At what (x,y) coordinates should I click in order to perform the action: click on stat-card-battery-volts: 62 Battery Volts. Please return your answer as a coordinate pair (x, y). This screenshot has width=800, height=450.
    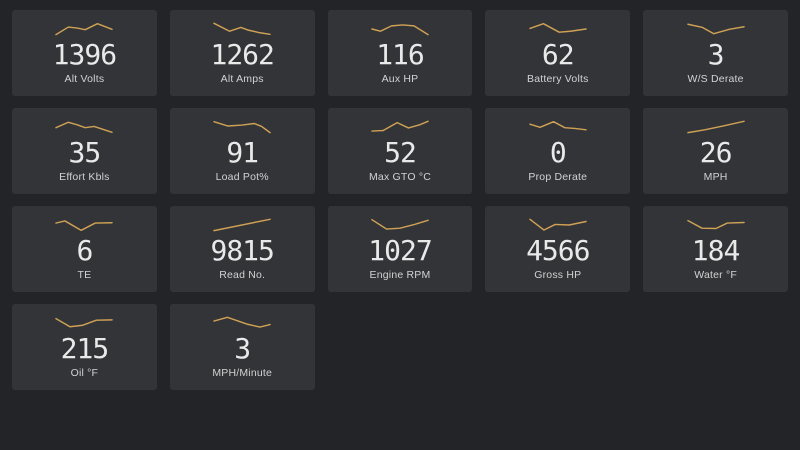
    Looking at the image, I should click on (558, 53).